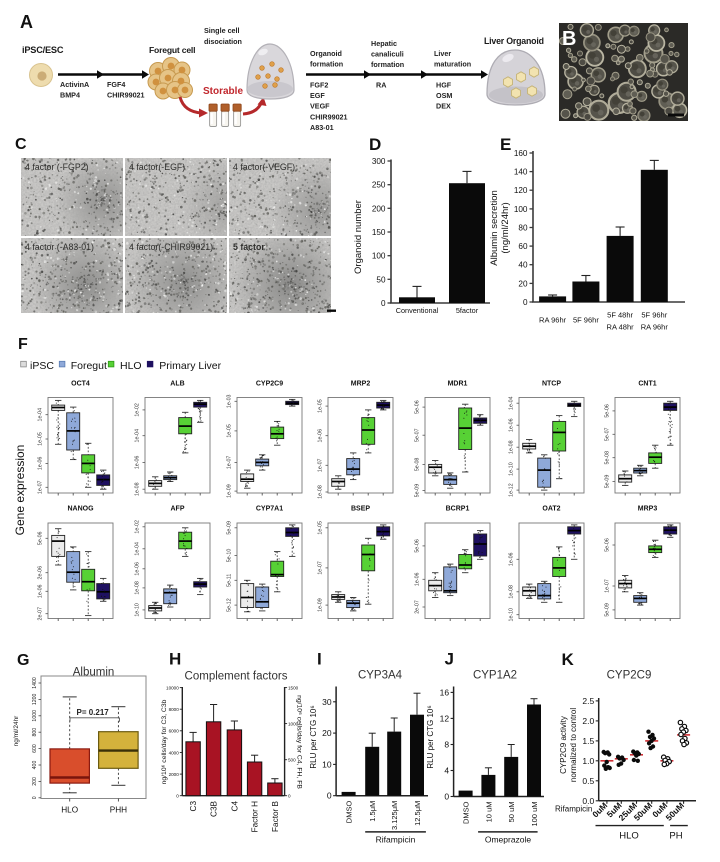  What do you see at coordinates (512, 615) in the screenshot?
I see `svg-text: 1e-10` at bounding box center [512, 615].